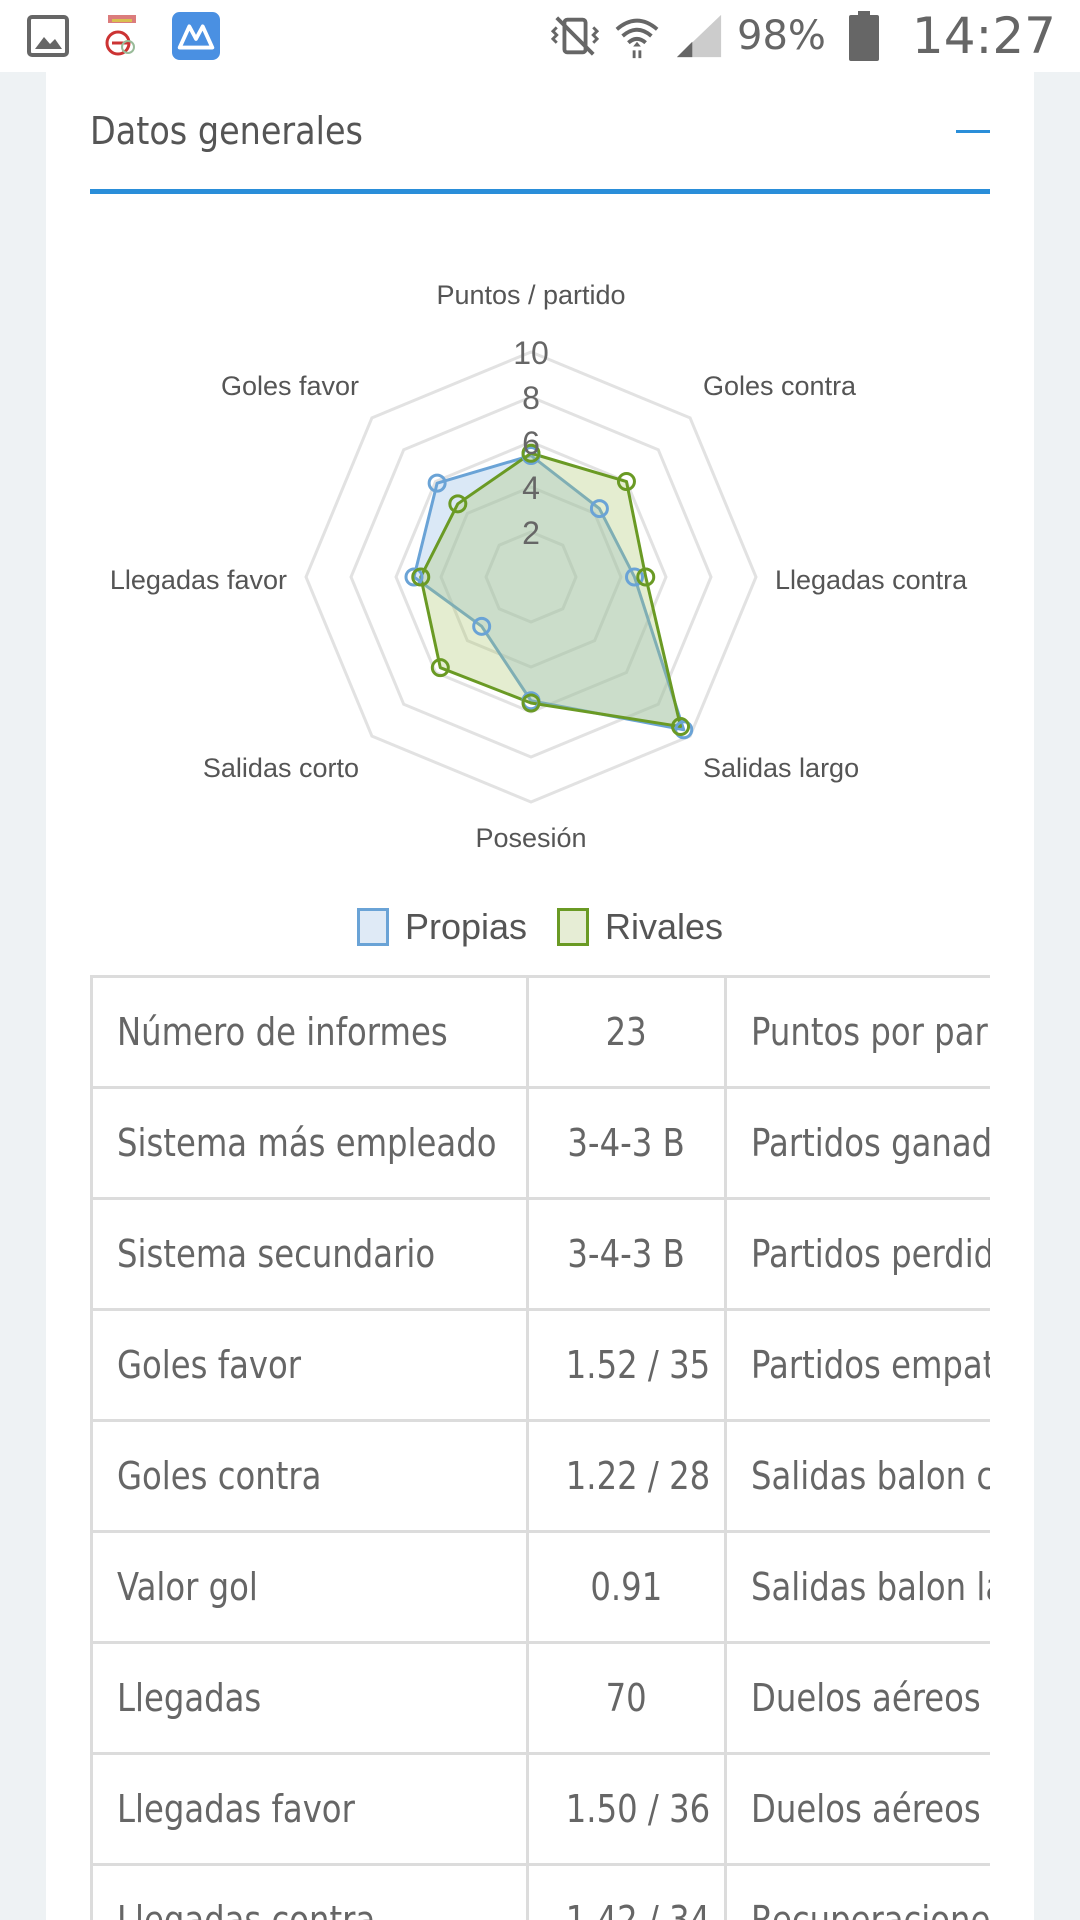 Image resolution: width=1080 pixels, height=1920 pixels. What do you see at coordinates (309, 1891) in the screenshot?
I see `table-cell-label: Llegadas contra` at bounding box center [309, 1891].